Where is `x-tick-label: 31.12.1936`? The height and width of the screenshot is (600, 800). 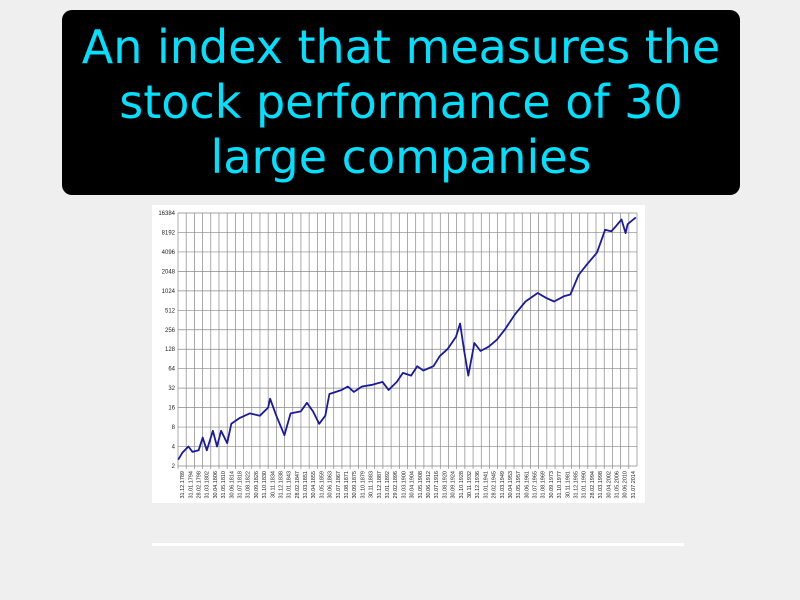 x-tick-label: 31.12.1936 is located at coordinates (478, 485).